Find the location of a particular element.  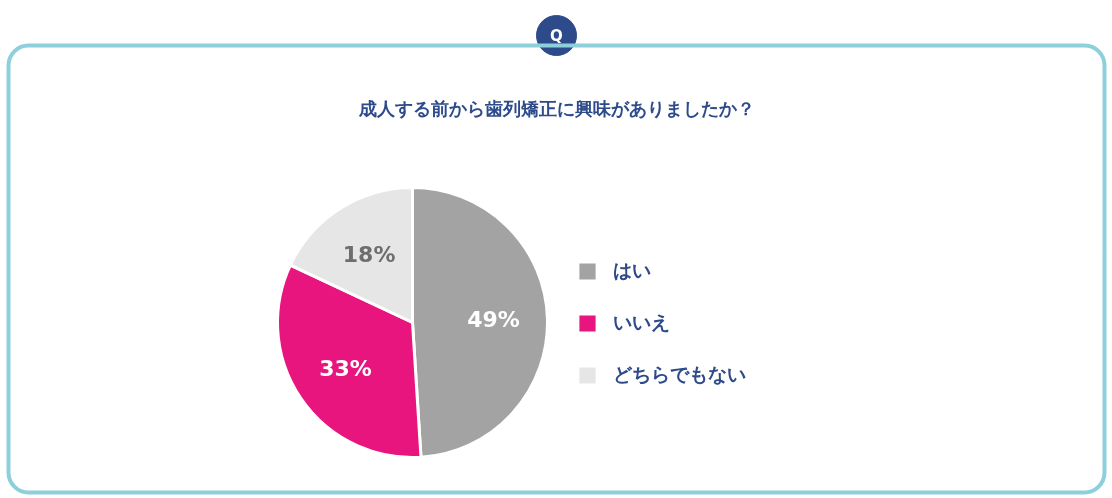

data-label: 33% is located at coordinates (345, 368).